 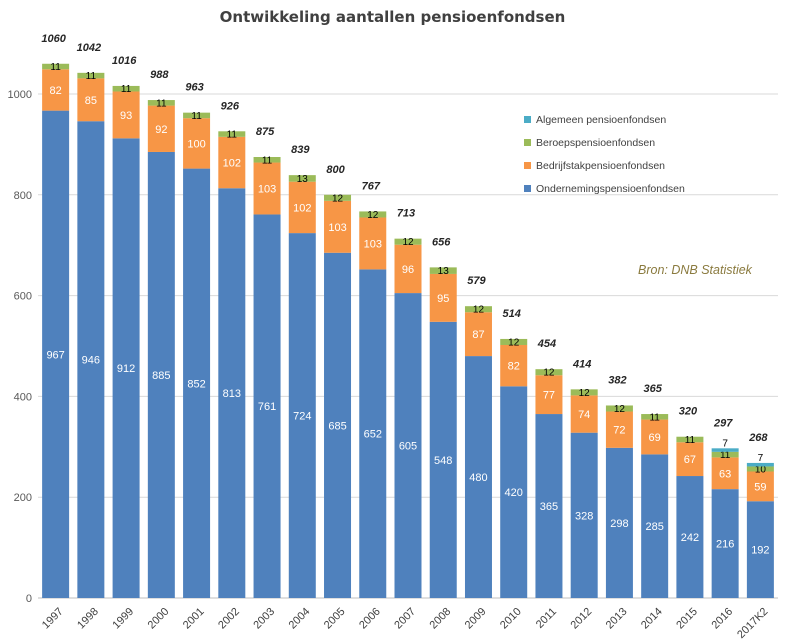 I want to click on total-label: 514, so click(x=512, y=314).